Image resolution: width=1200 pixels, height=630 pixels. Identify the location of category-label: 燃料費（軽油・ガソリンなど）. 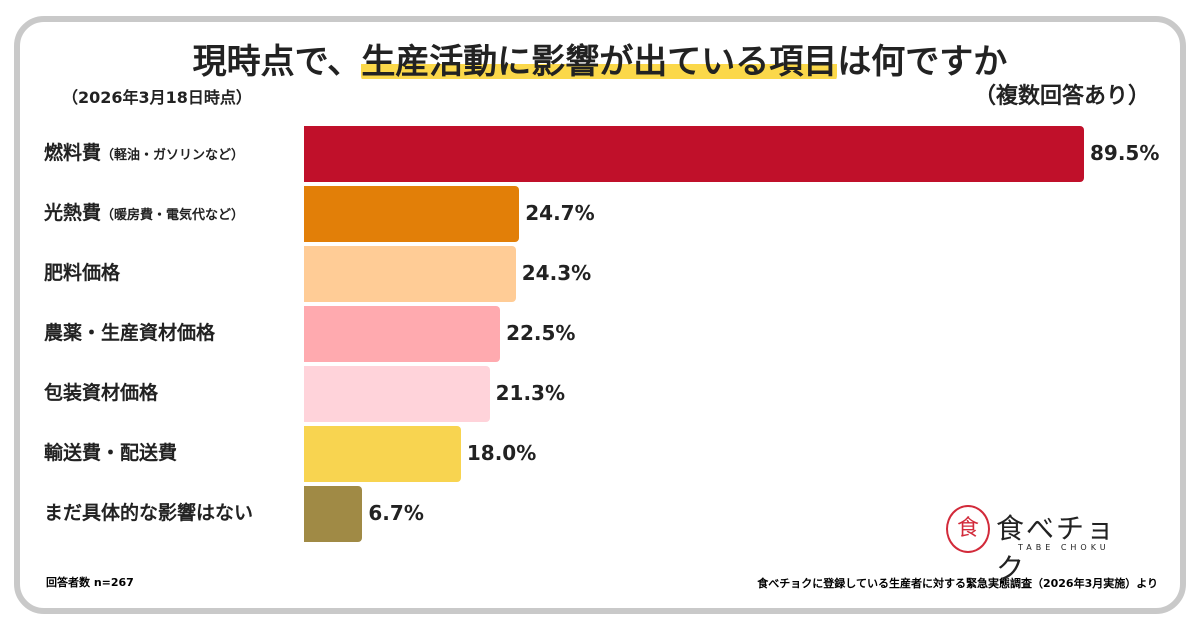
(144, 151).